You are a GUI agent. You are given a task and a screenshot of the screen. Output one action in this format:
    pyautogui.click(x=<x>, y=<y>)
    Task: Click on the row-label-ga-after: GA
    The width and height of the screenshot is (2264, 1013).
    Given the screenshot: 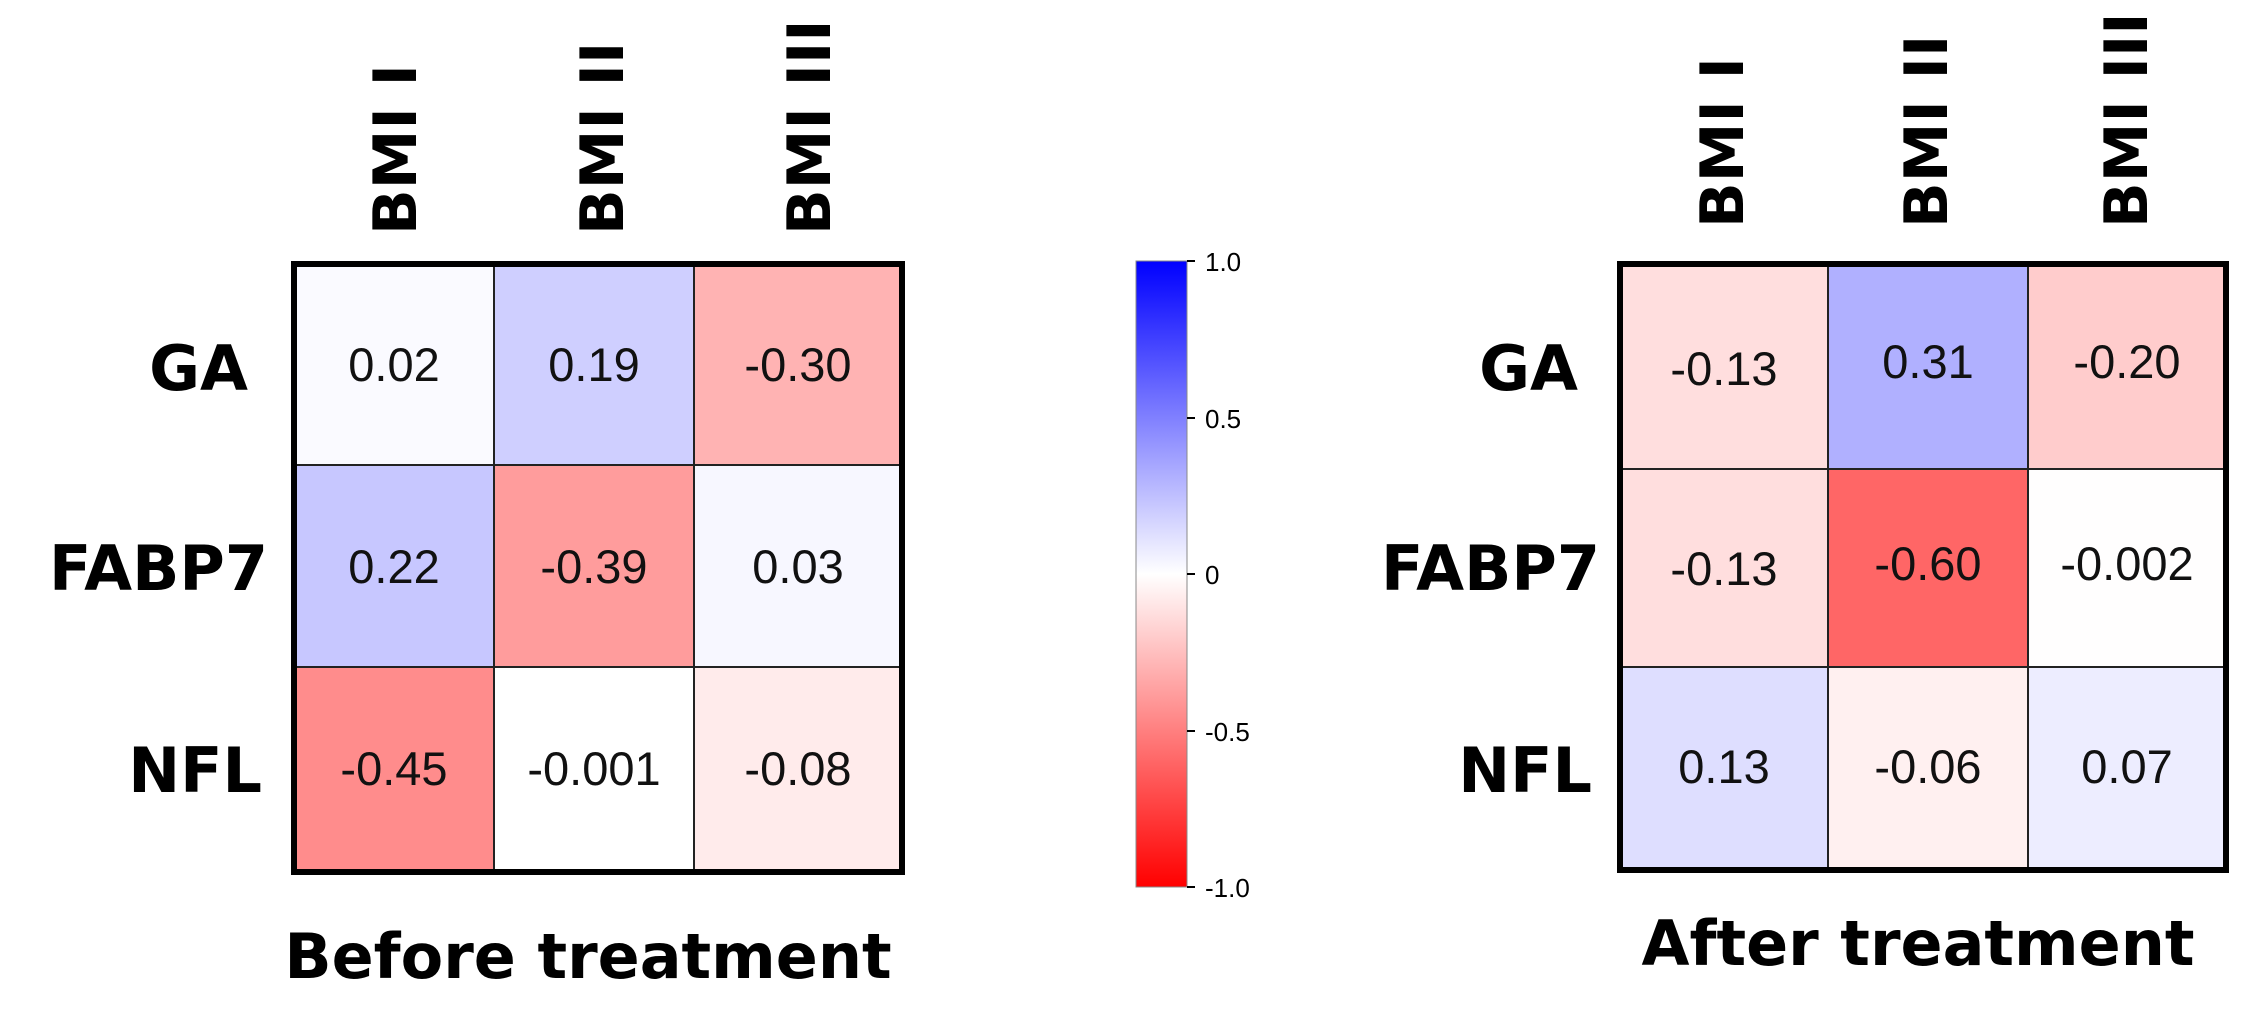 What is the action you would take?
    pyautogui.click(x=1528, y=368)
    